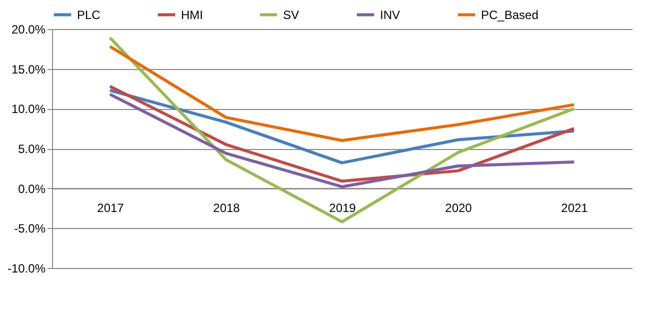 This screenshot has width=656, height=336. What do you see at coordinates (110, 207) in the screenshot?
I see `x-tick-label: 2017` at bounding box center [110, 207].